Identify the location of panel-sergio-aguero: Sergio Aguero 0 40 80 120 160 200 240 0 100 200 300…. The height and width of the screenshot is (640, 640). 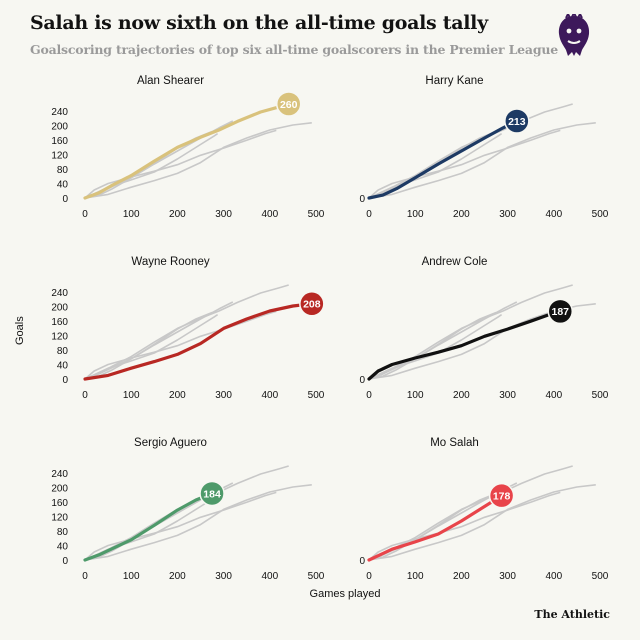
(187, 509).